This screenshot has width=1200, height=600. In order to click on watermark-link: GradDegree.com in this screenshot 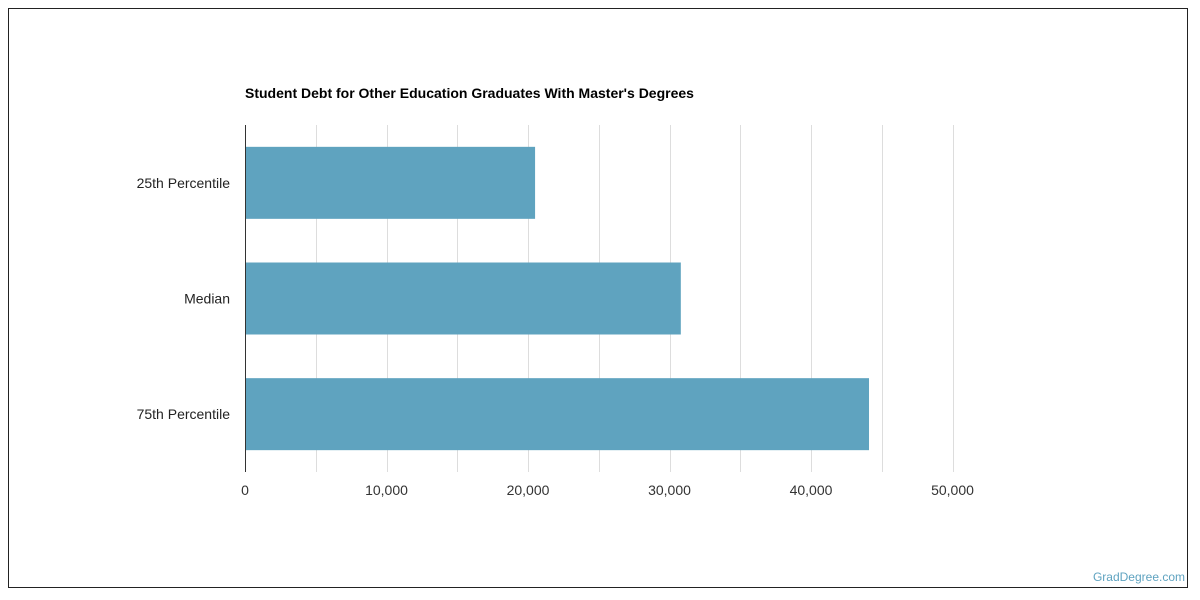, I will do `click(1138, 577)`.